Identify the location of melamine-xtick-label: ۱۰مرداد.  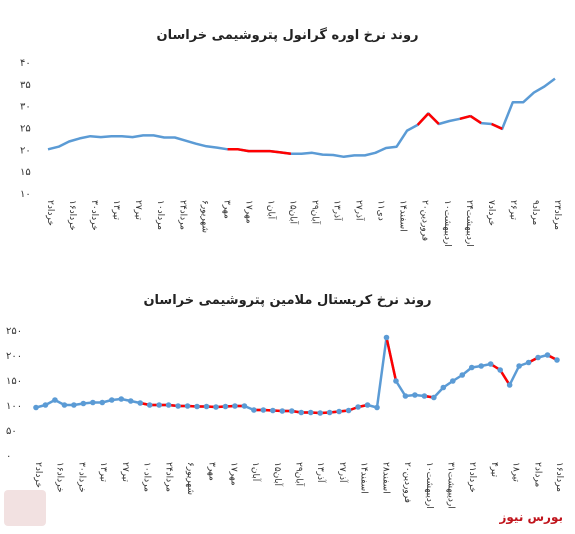
(147, 477).